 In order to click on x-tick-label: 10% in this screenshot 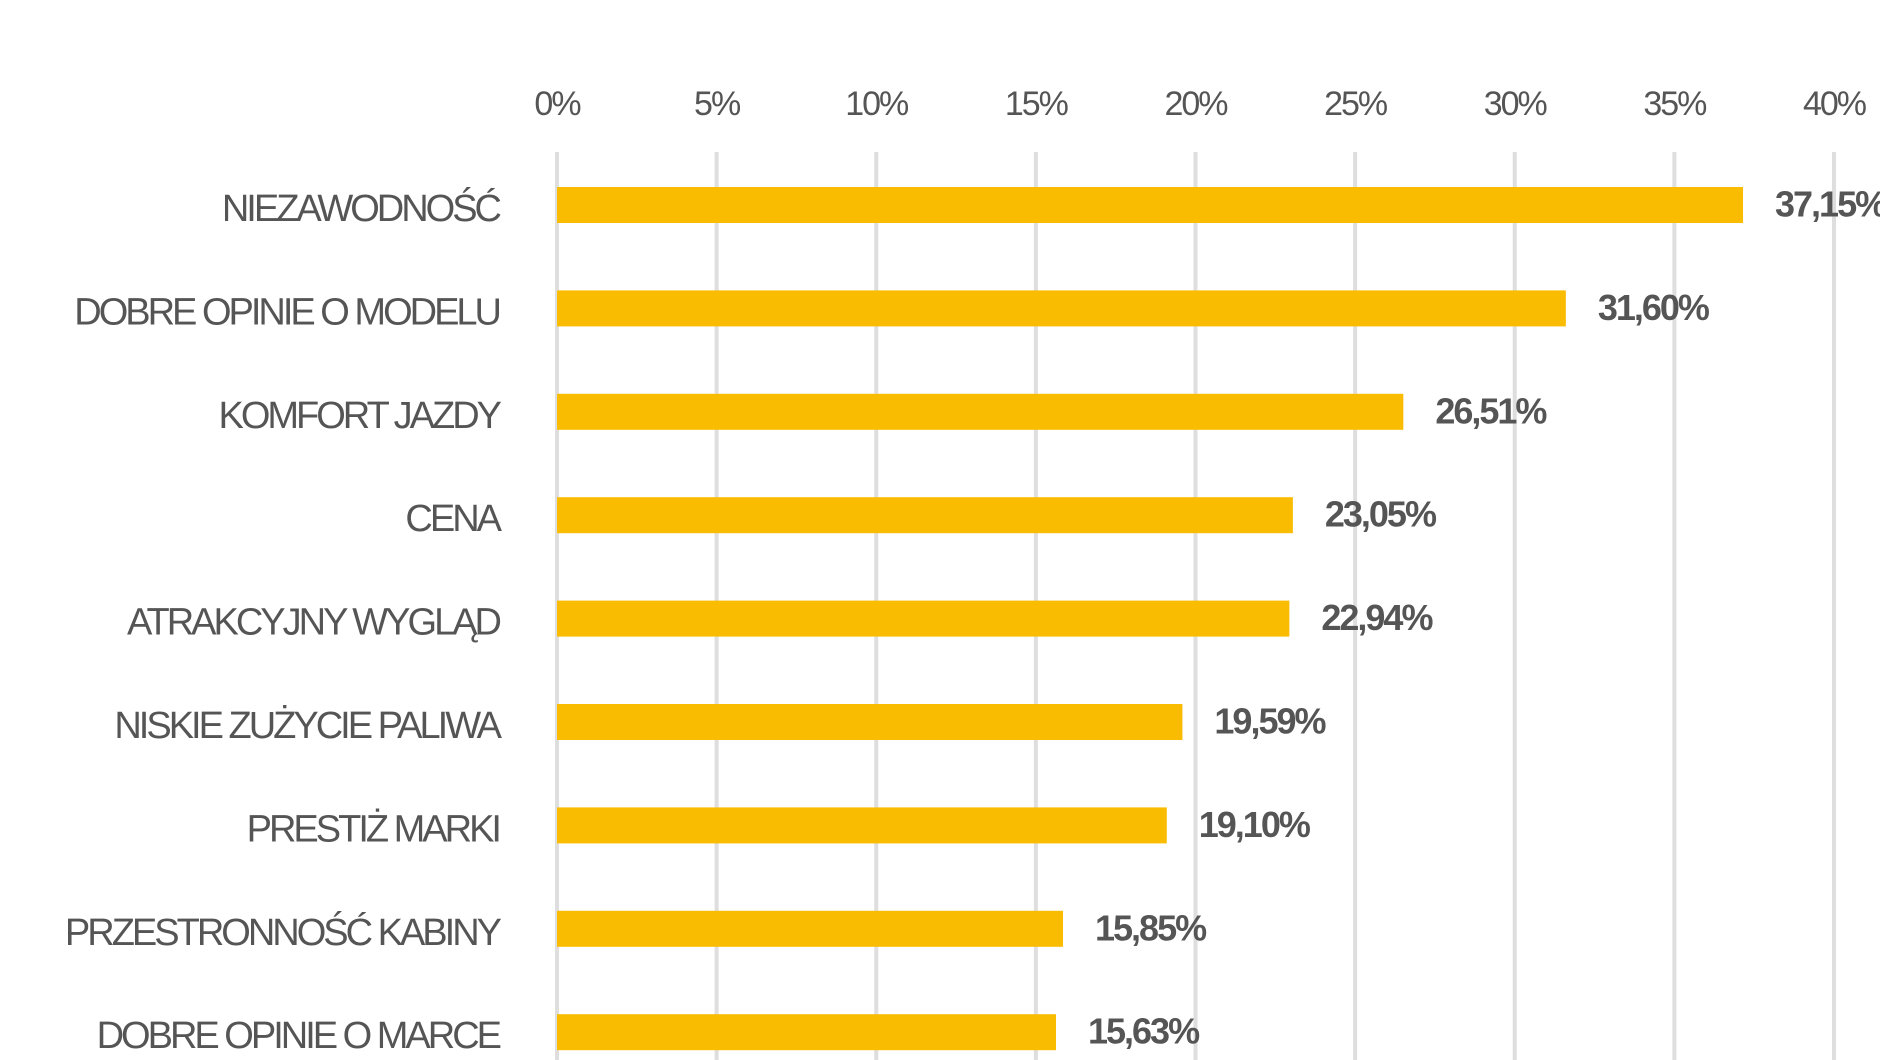, I will do `click(877, 104)`.